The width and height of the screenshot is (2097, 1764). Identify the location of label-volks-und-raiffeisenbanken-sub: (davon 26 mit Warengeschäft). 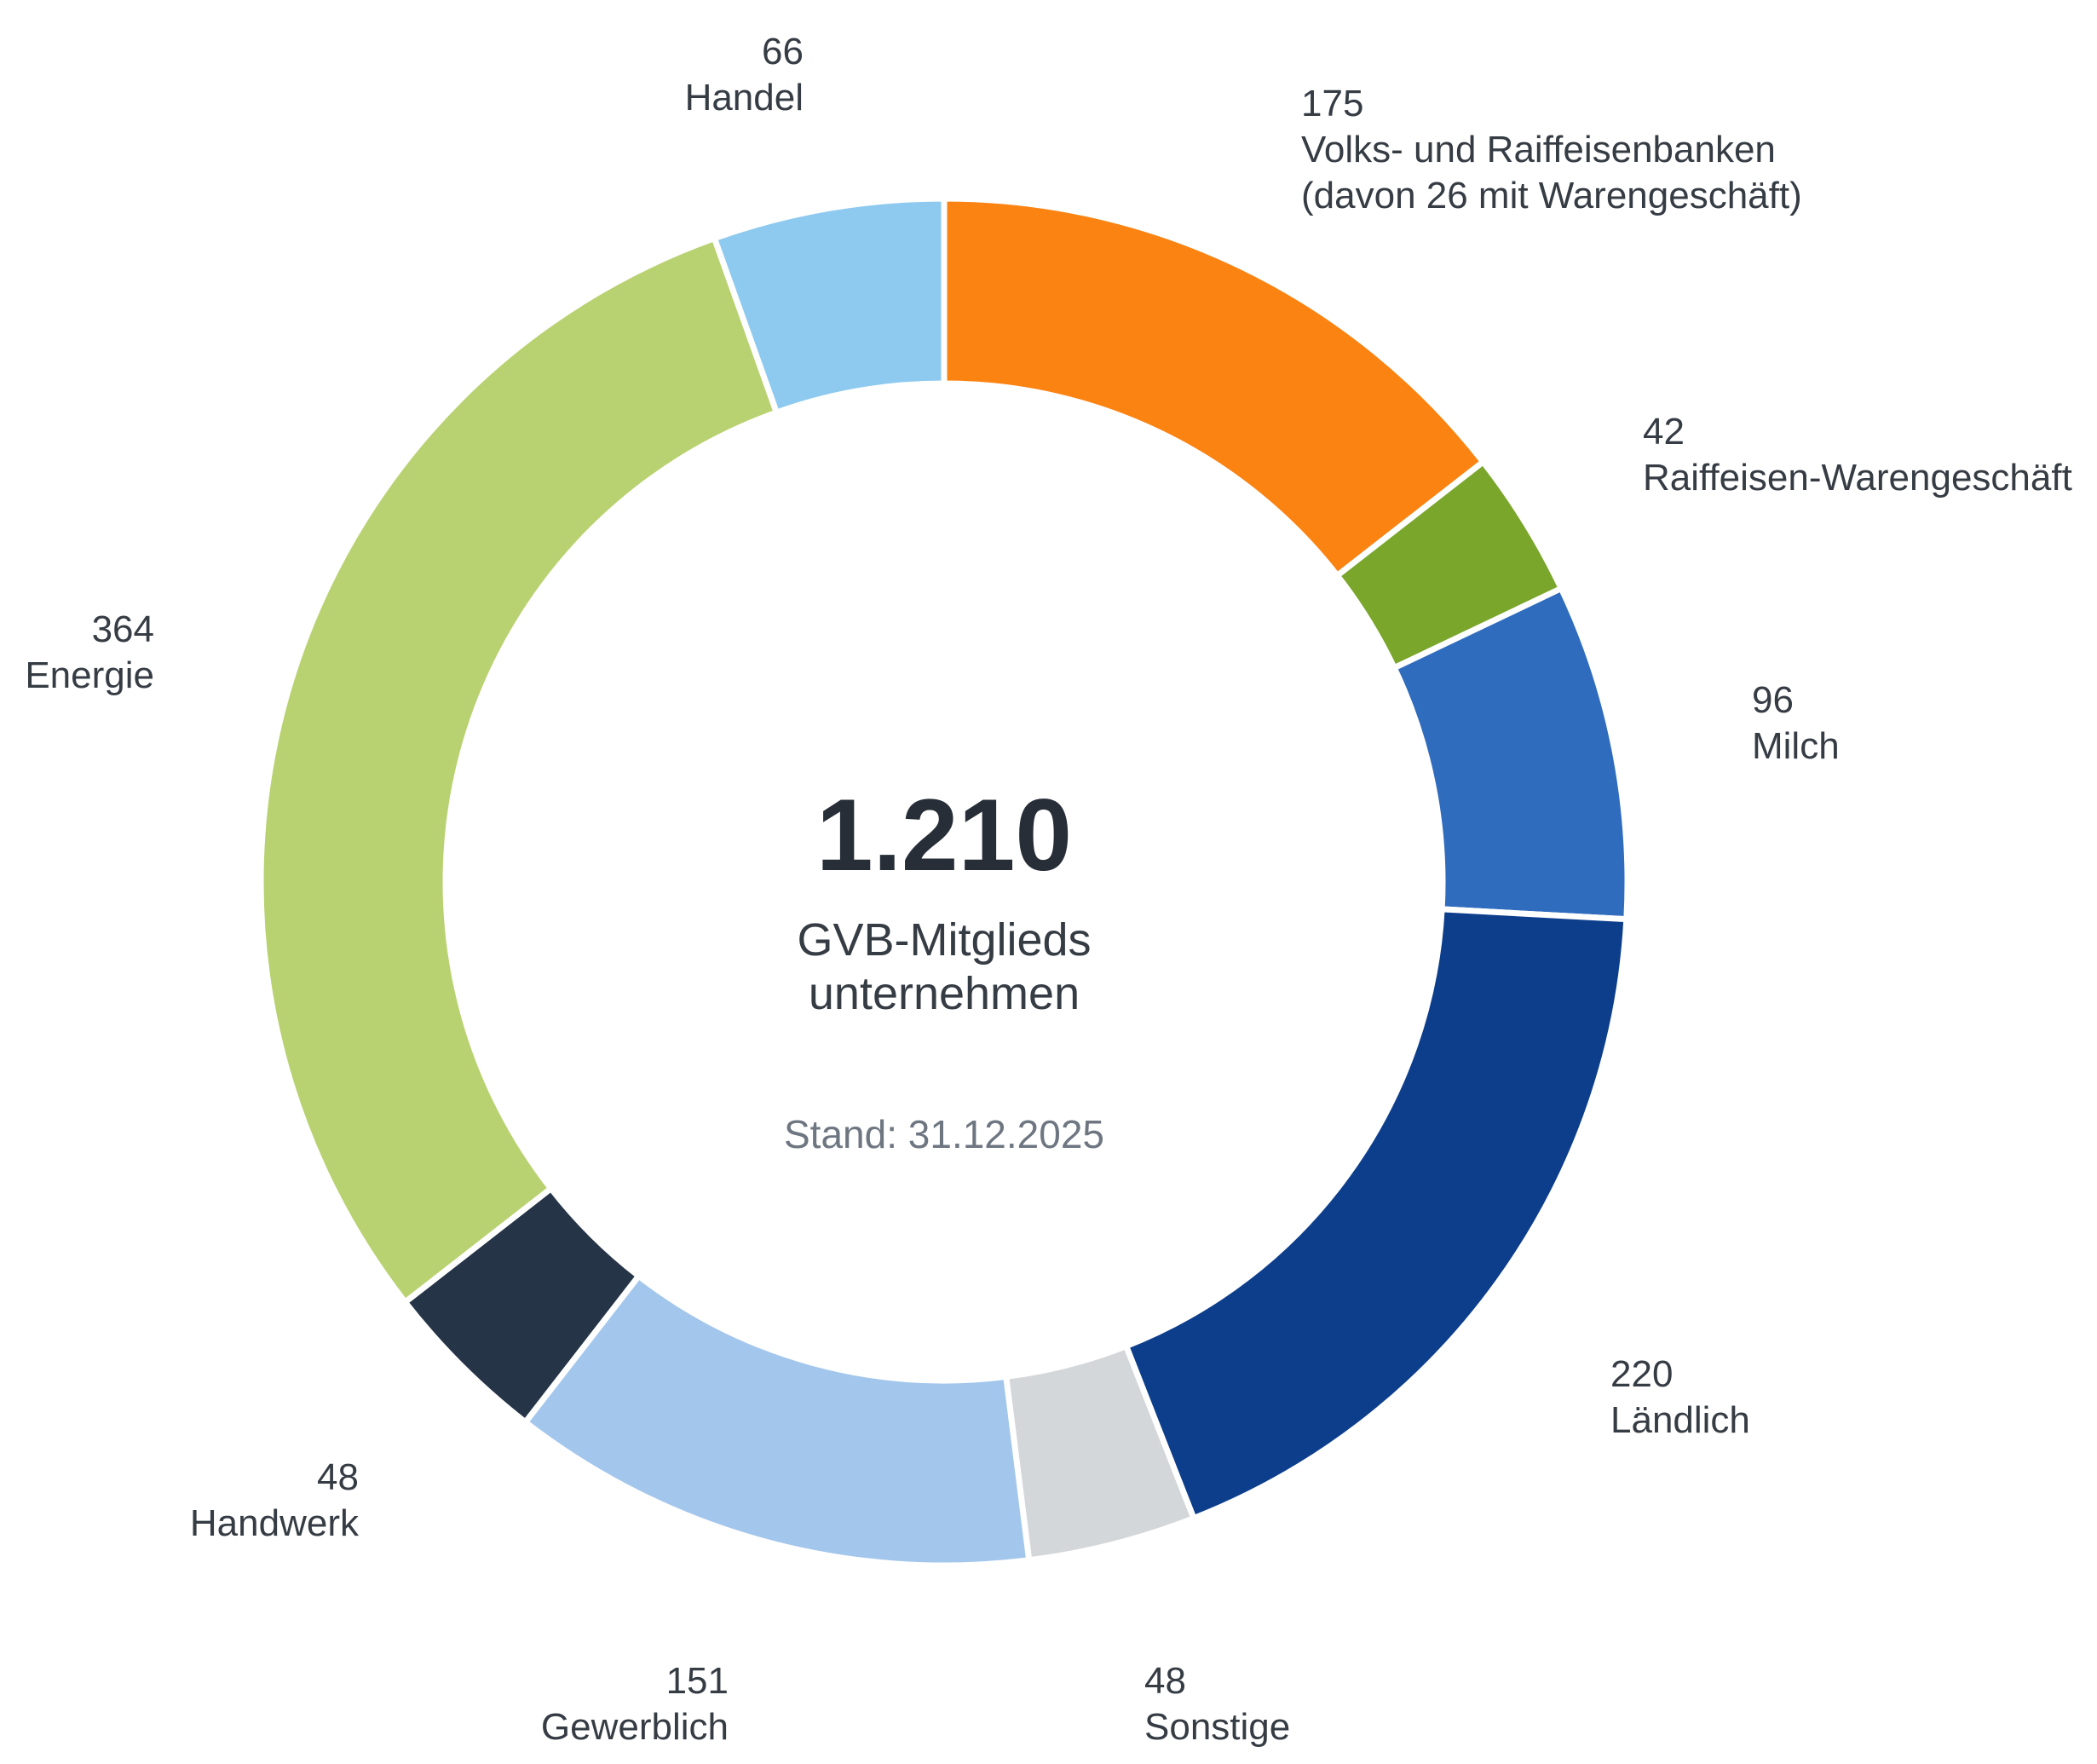
(1551, 195).